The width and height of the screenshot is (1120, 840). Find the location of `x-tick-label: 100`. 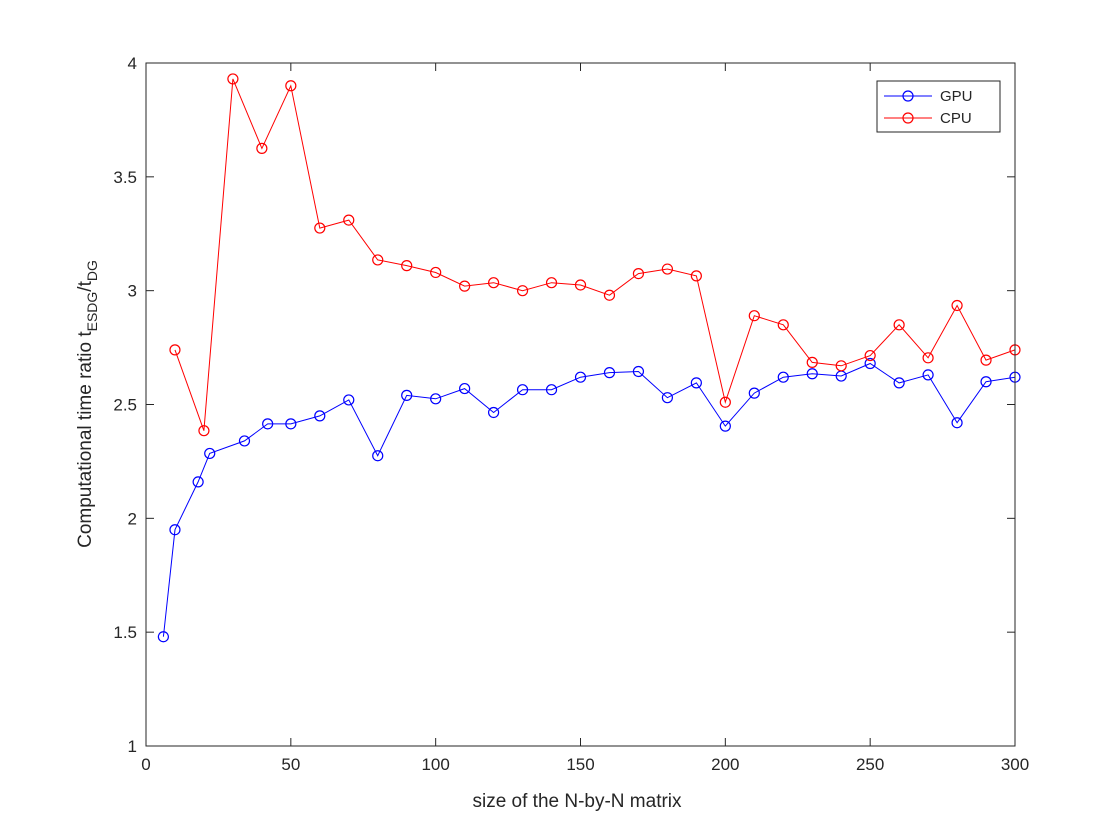

x-tick-label: 100 is located at coordinates (435, 764).